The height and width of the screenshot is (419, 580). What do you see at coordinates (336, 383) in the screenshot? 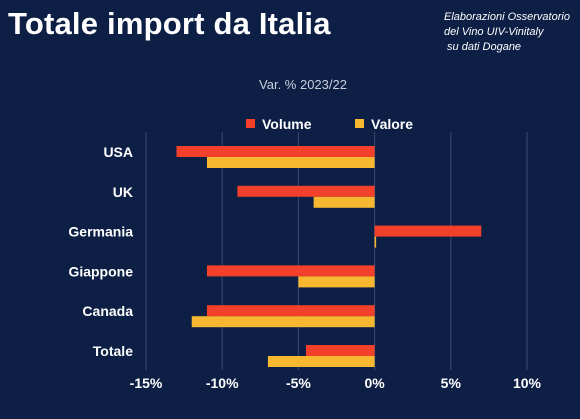
I see `x-tick-labels: -15% -10% -5% 0% 5% 10%` at bounding box center [336, 383].